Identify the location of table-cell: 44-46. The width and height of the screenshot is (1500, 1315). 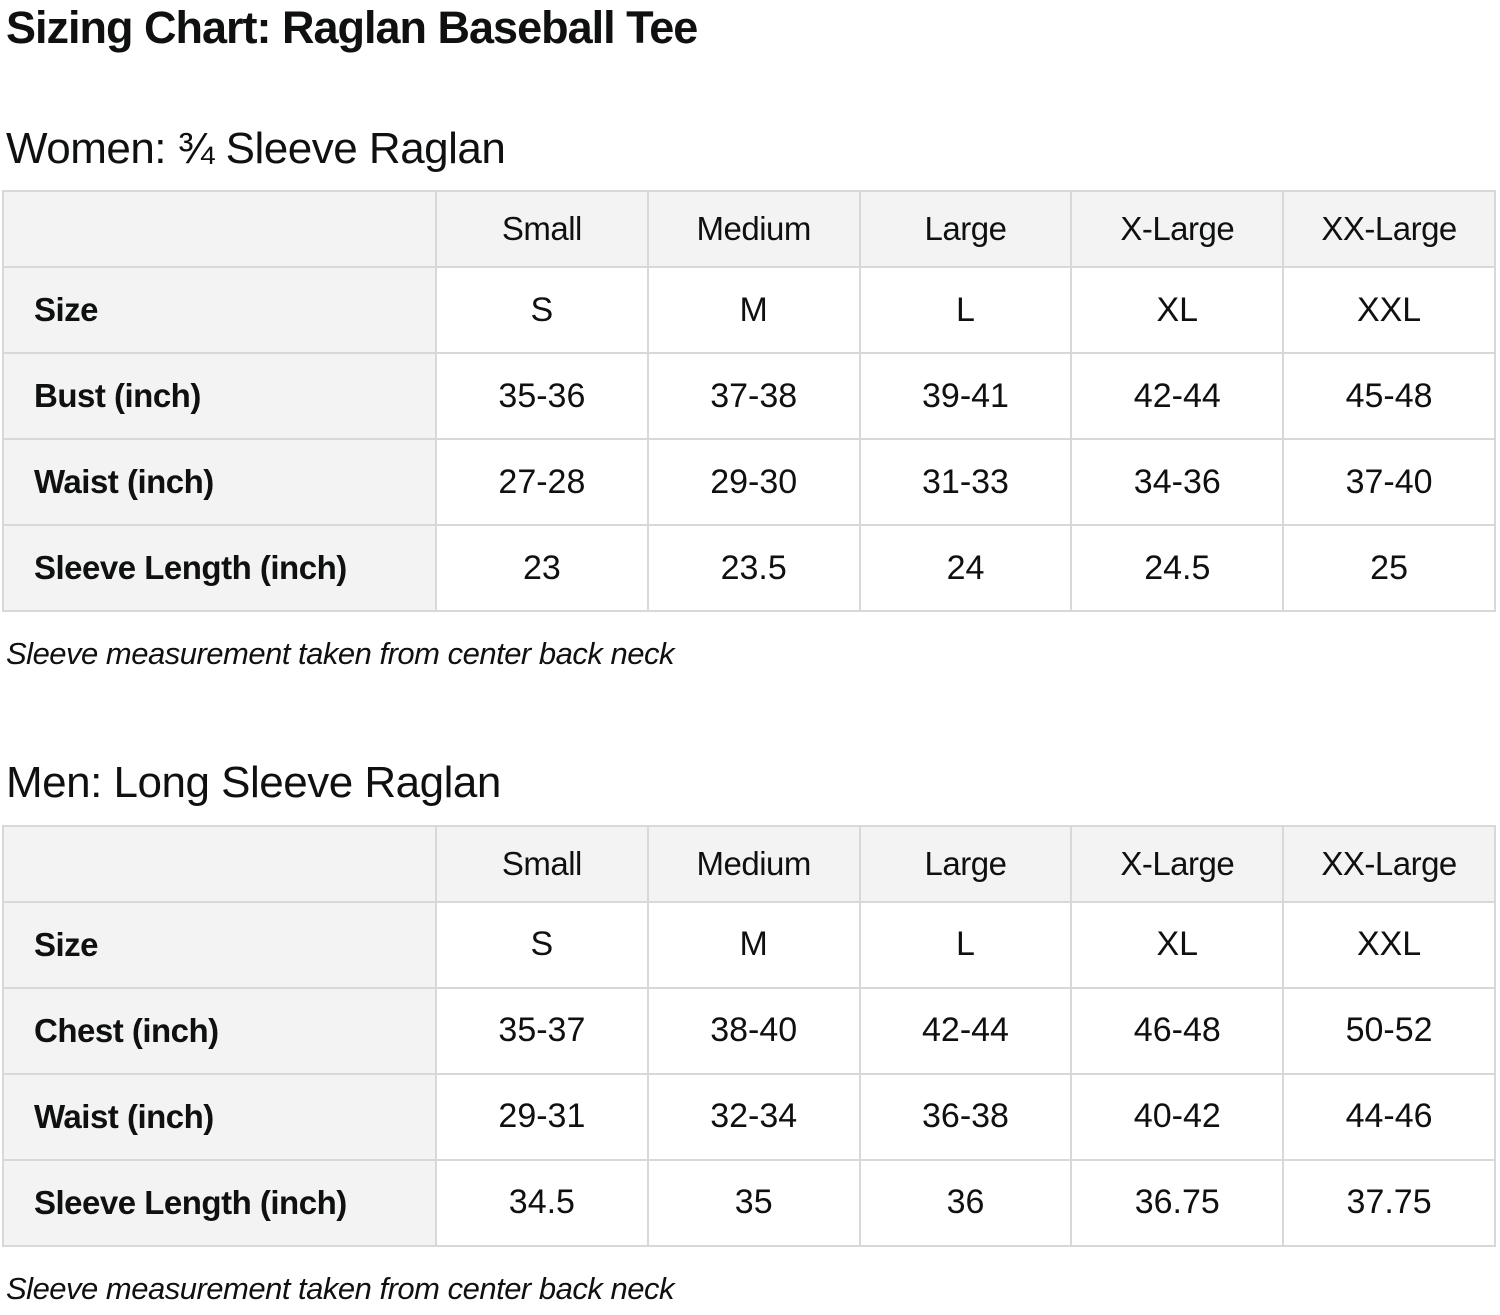
(1389, 1116).